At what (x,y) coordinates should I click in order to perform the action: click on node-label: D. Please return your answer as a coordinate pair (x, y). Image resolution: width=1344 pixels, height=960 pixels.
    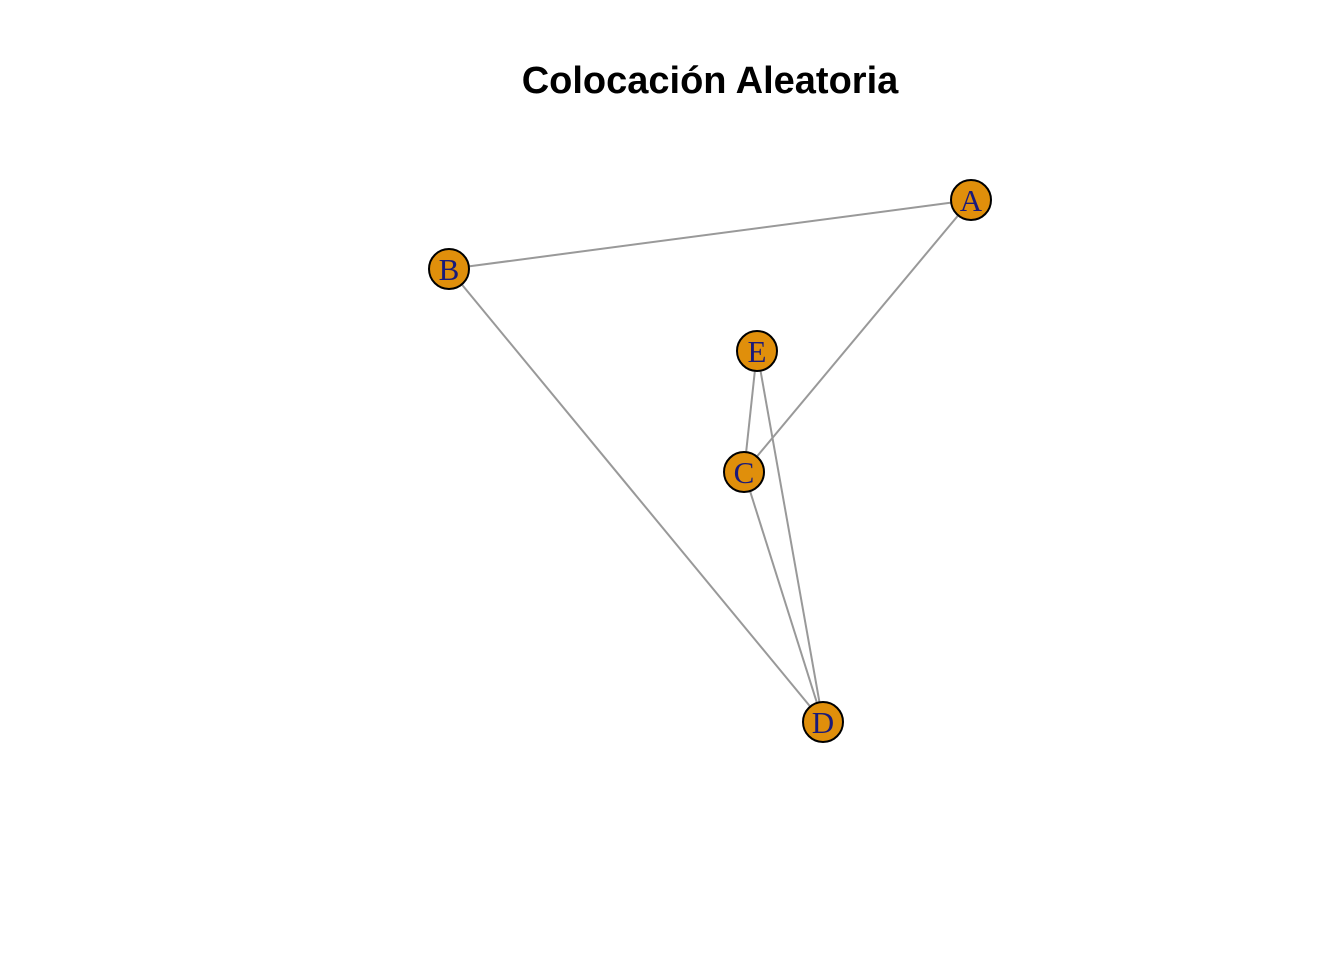
    Looking at the image, I should click on (823, 722).